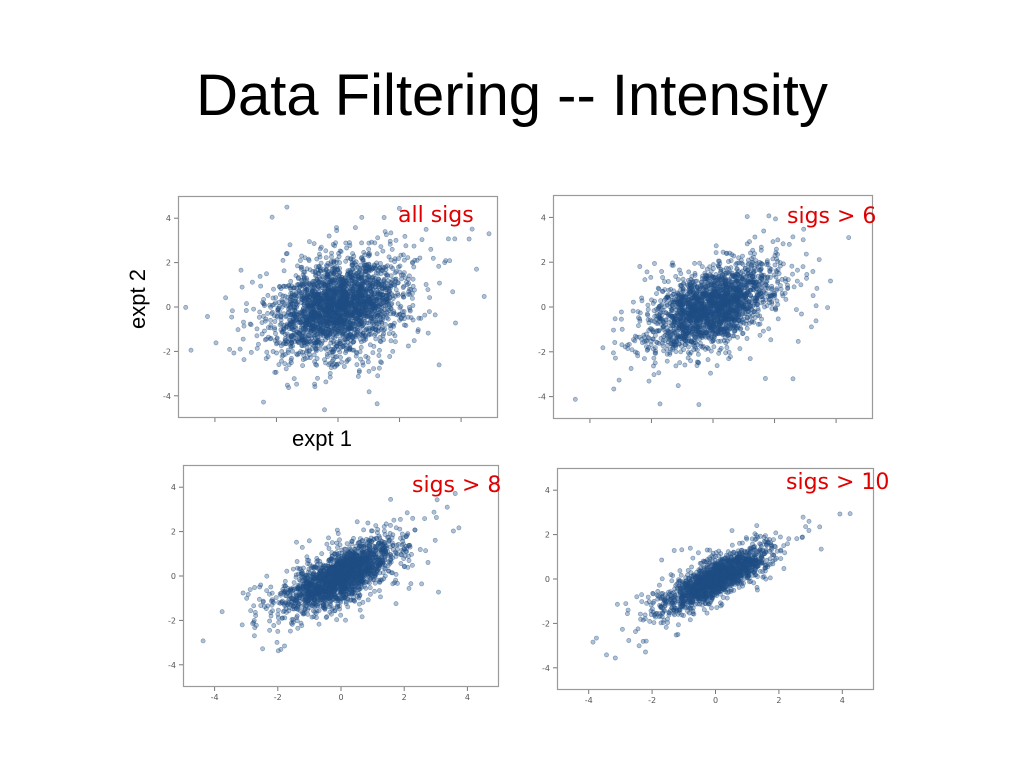  Describe the element at coordinates (215, 697) in the screenshot. I see `x-tick-label: -4` at that location.